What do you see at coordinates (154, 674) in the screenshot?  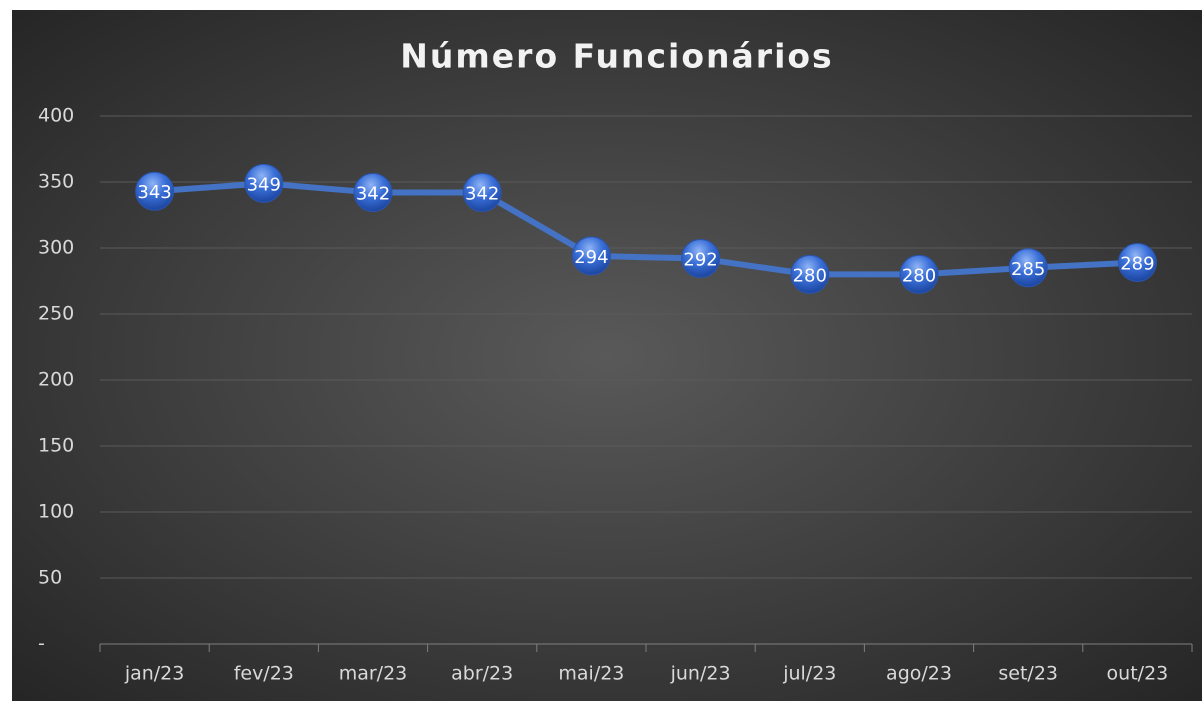 I see `x-tick-label: jan/23` at bounding box center [154, 674].